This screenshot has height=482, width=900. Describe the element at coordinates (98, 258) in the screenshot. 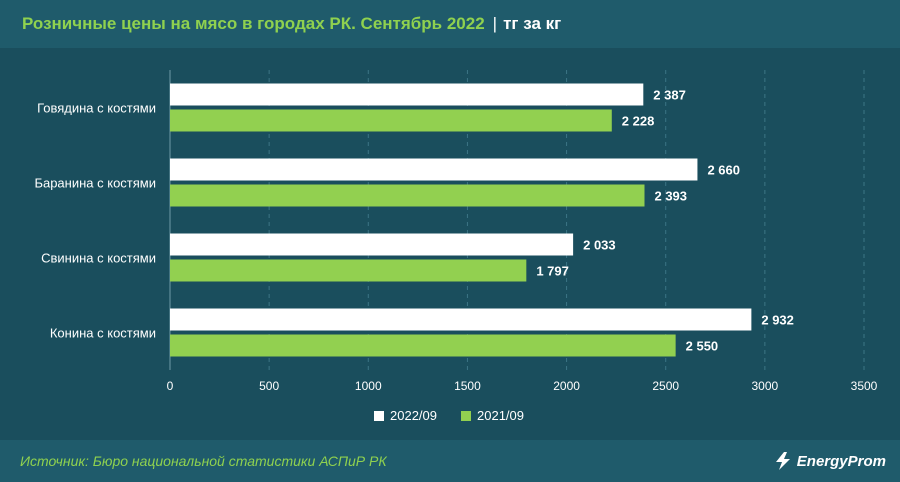

I see `category-label: Свинина с костями` at that location.